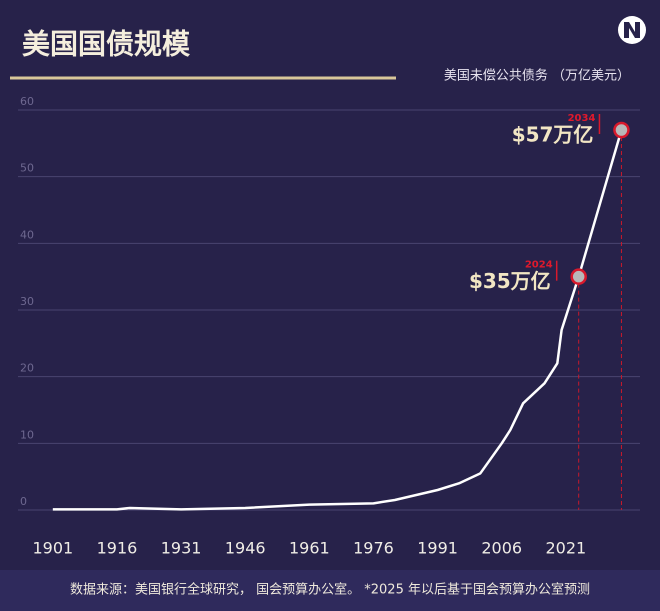  I want to click on x-tick-label: 1901, so click(52, 548).